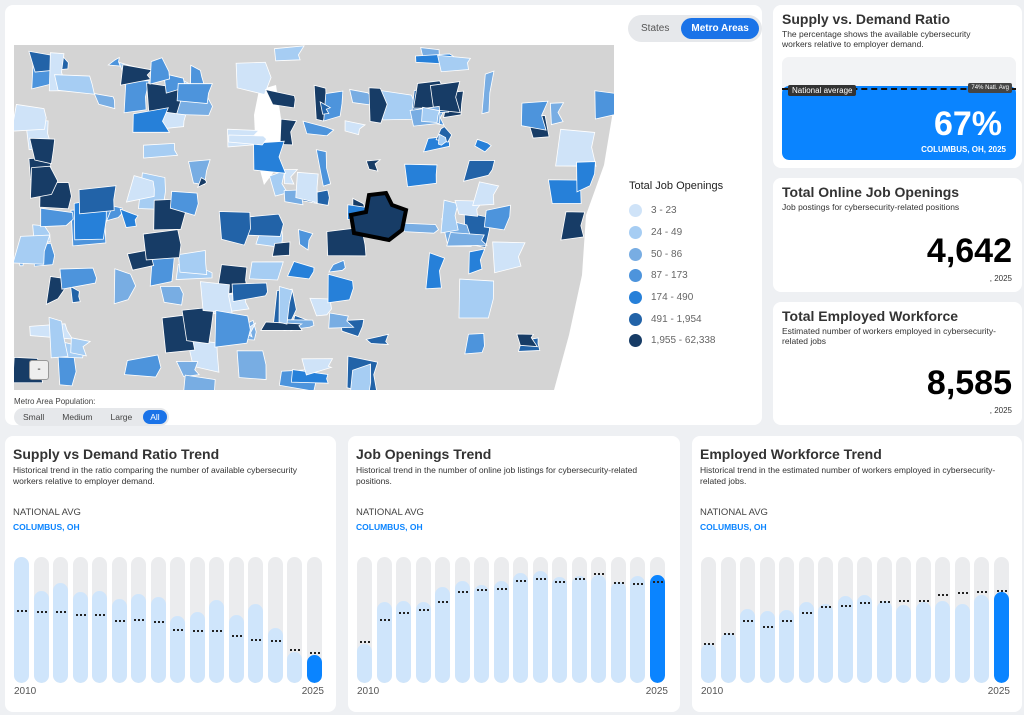 The width and height of the screenshot is (1024, 715). I want to click on population-medium: Medium, so click(77, 417).